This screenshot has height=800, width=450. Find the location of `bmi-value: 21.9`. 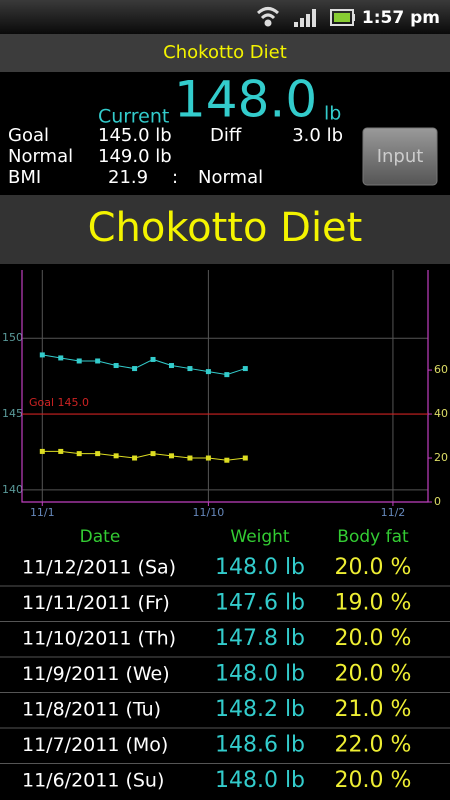

bmi-value: 21.9 is located at coordinates (128, 177).